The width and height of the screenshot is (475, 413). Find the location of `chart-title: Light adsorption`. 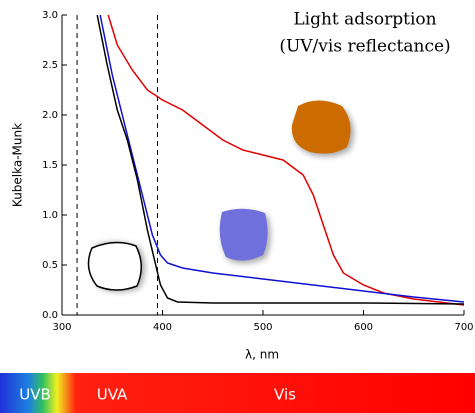

chart-title: Light adsorption is located at coordinates (364, 20).